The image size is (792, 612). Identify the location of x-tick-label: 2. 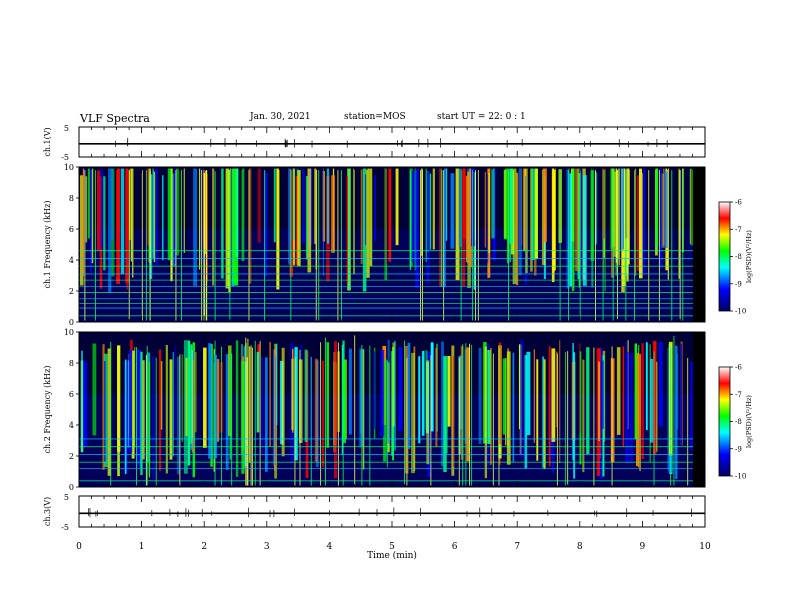
(204, 547).